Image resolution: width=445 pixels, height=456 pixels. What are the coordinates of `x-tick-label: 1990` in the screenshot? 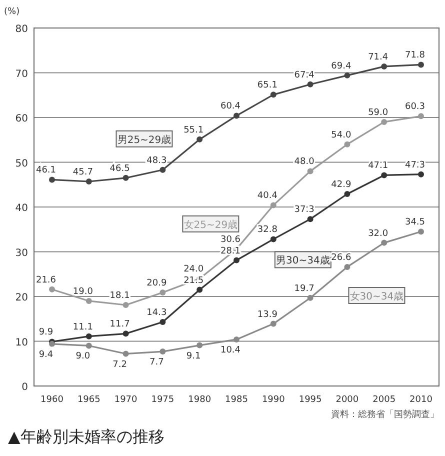 It's located at (274, 400).